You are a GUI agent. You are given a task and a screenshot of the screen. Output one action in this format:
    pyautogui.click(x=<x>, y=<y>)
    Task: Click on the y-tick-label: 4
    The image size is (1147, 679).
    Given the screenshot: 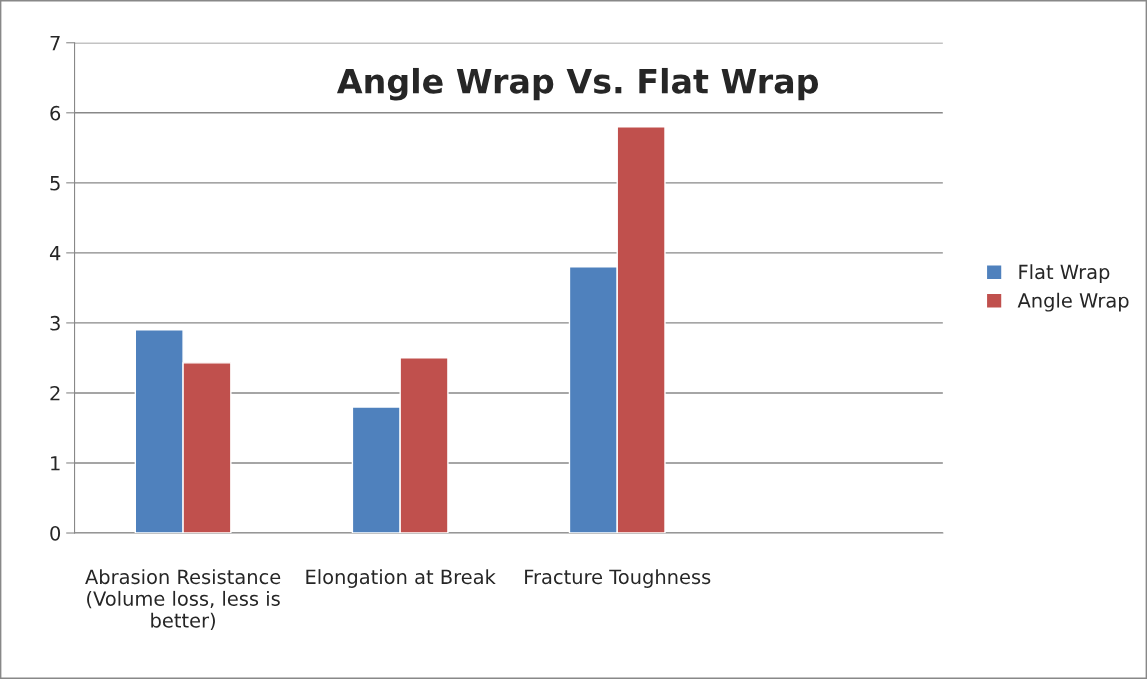 What is the action you would take?
    pyautogui.click(x=55, y=253)
    